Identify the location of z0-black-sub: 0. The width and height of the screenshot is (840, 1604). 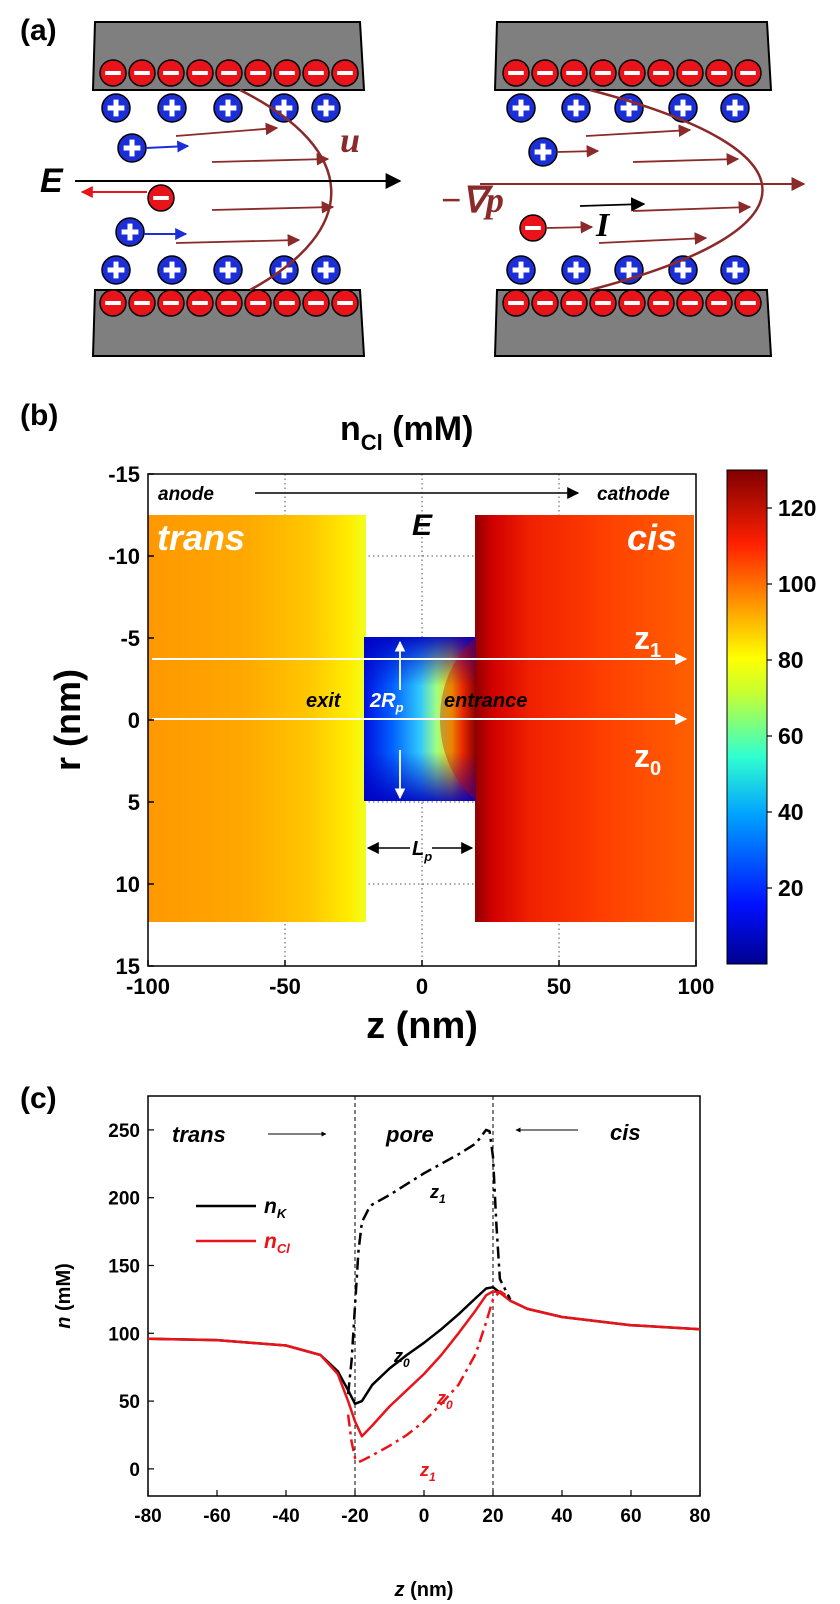
(406, 1363).